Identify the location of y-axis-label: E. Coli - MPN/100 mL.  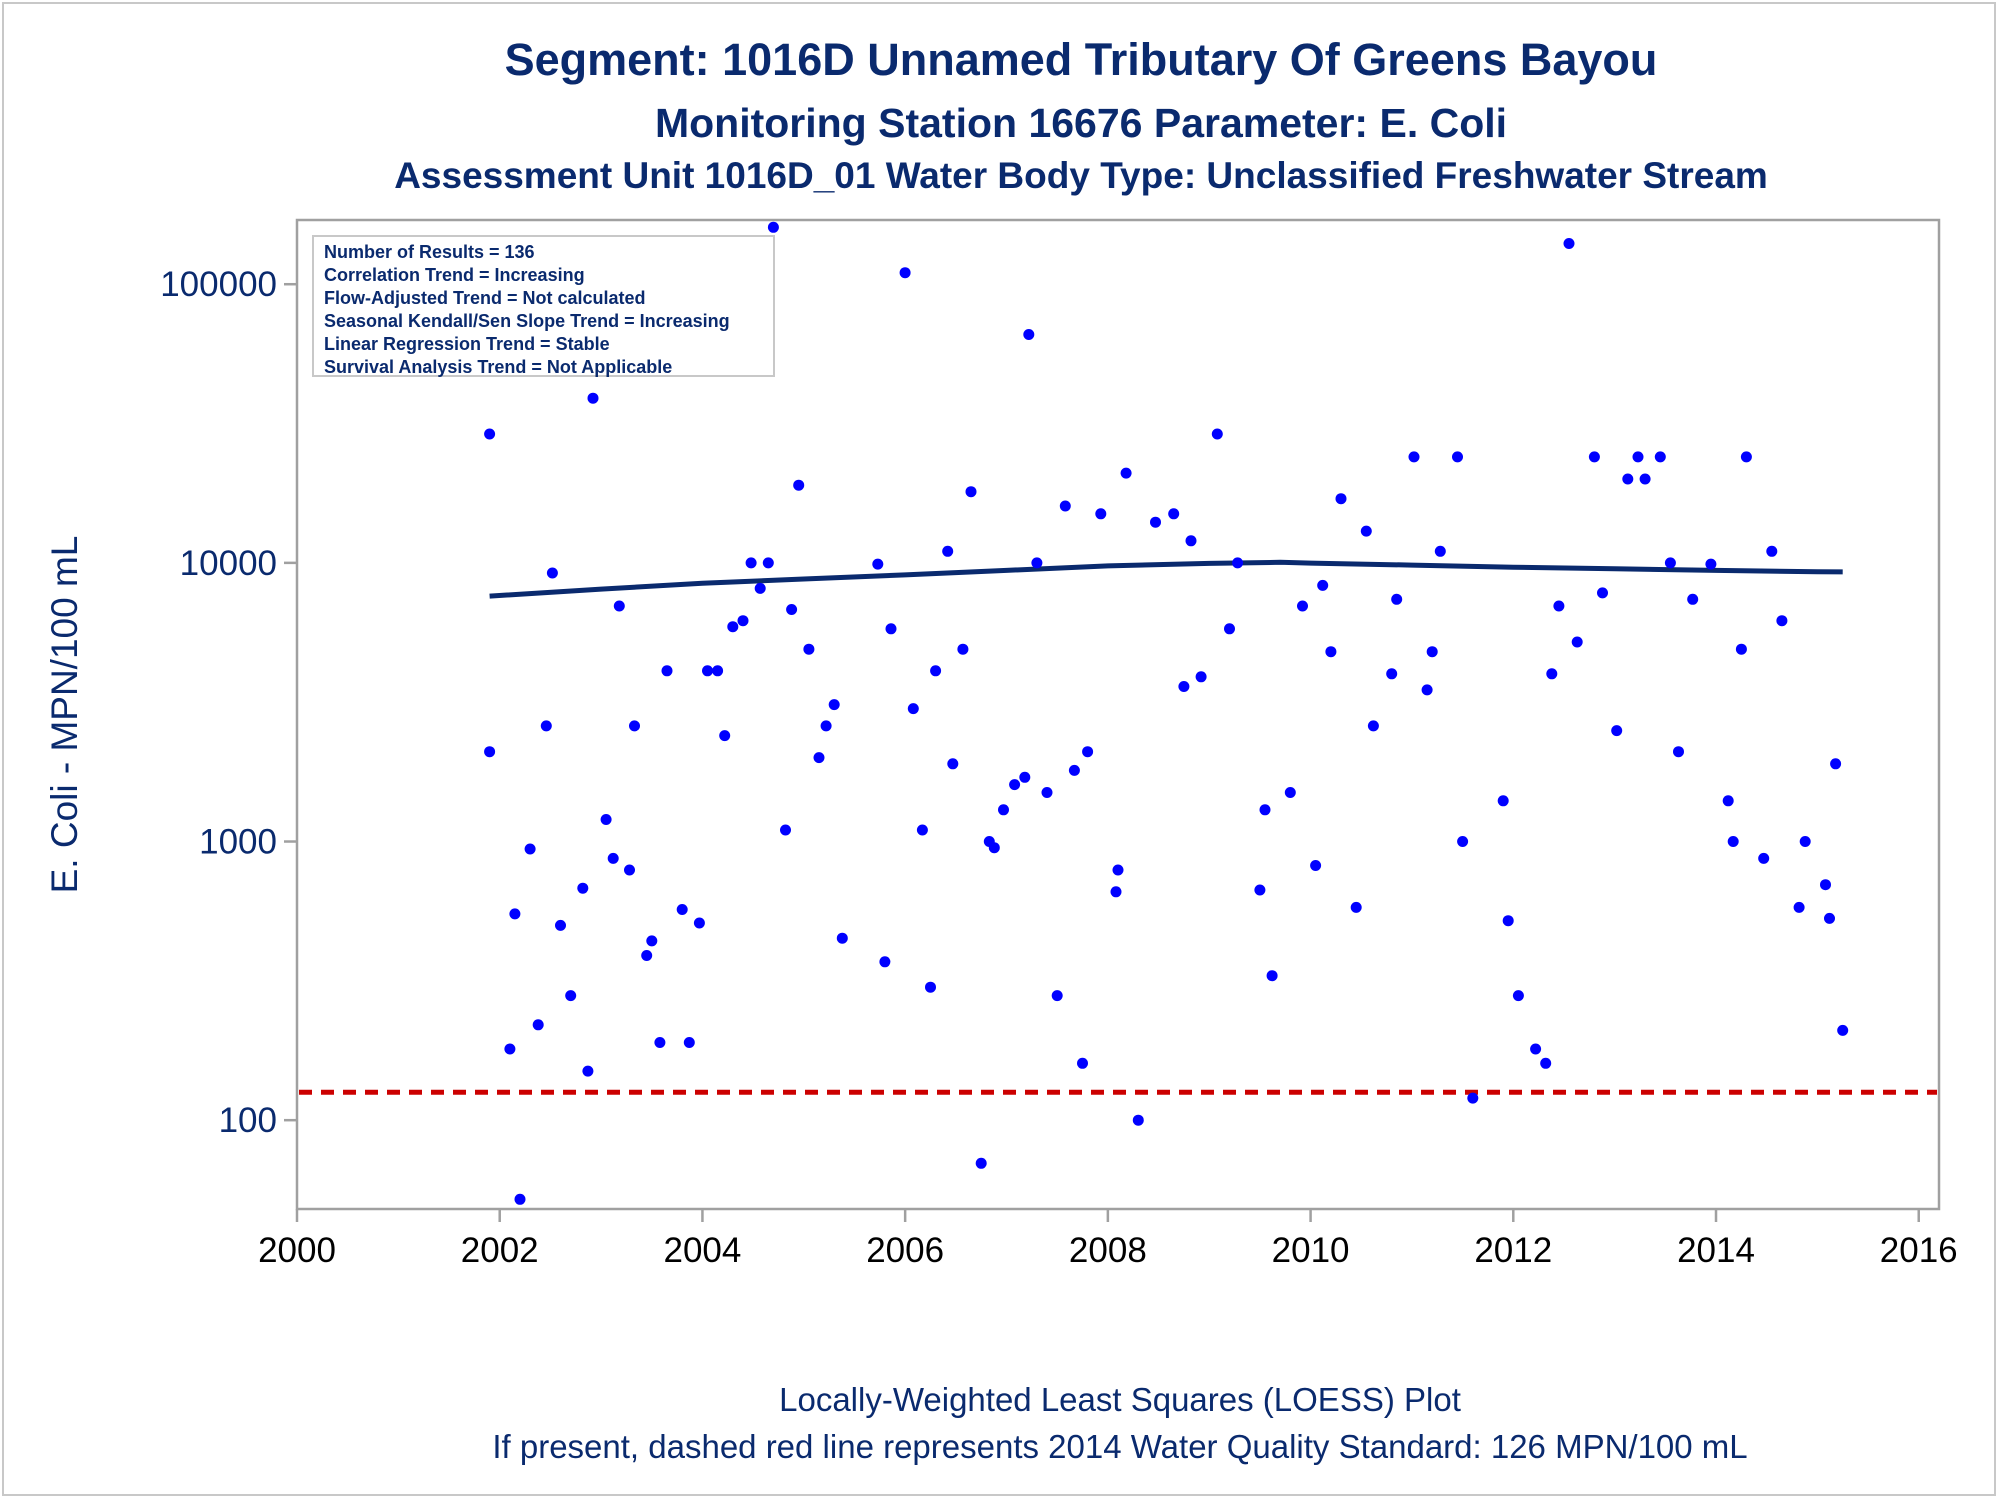
(64, 715).